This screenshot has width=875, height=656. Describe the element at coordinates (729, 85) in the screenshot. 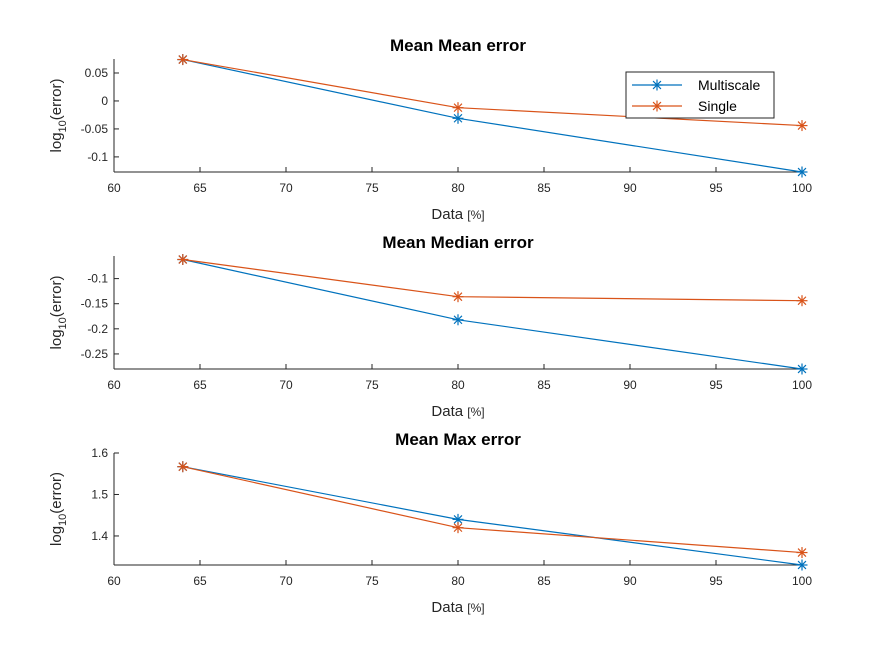

I see `legend-label: Multiscale` at that location.